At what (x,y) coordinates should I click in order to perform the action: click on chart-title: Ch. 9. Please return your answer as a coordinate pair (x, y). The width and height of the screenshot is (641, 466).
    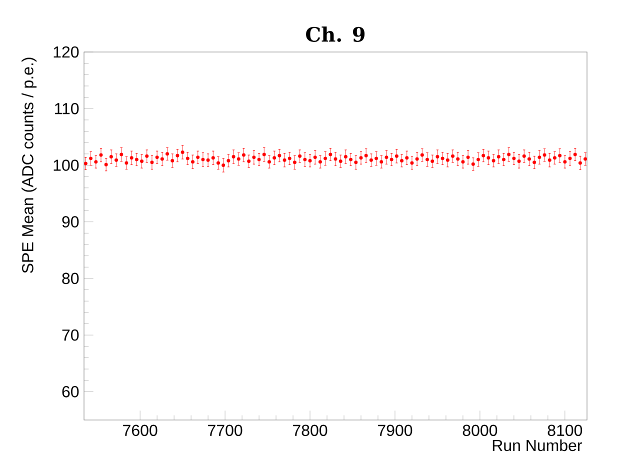
    Looking at the image, I should click on (335, 34).